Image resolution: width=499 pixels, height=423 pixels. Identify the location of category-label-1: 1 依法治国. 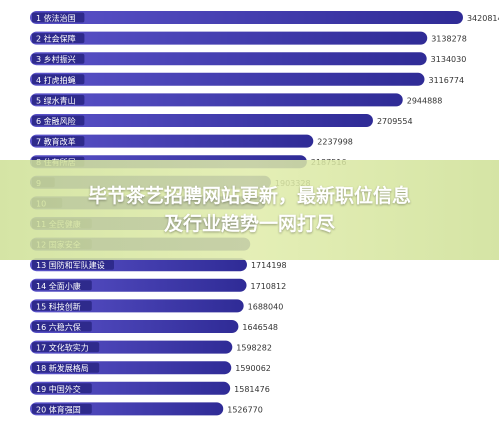
(56, 18).